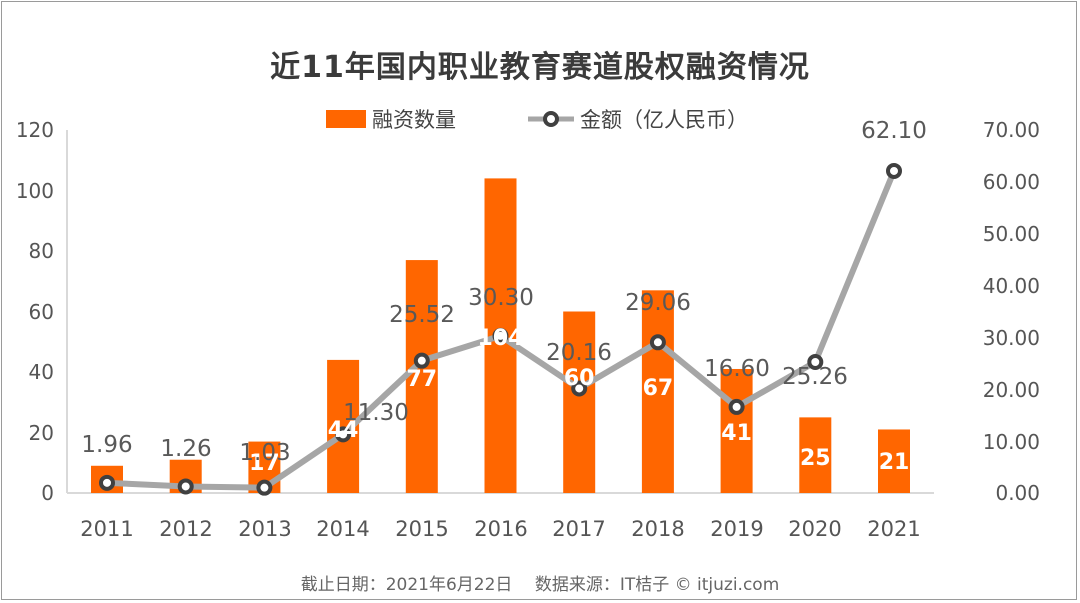 Image resolution: width=1080 pixels, height=603 pixels. I want to click on legend-item-line: 金额（亿人民币）, so click(638, 119).